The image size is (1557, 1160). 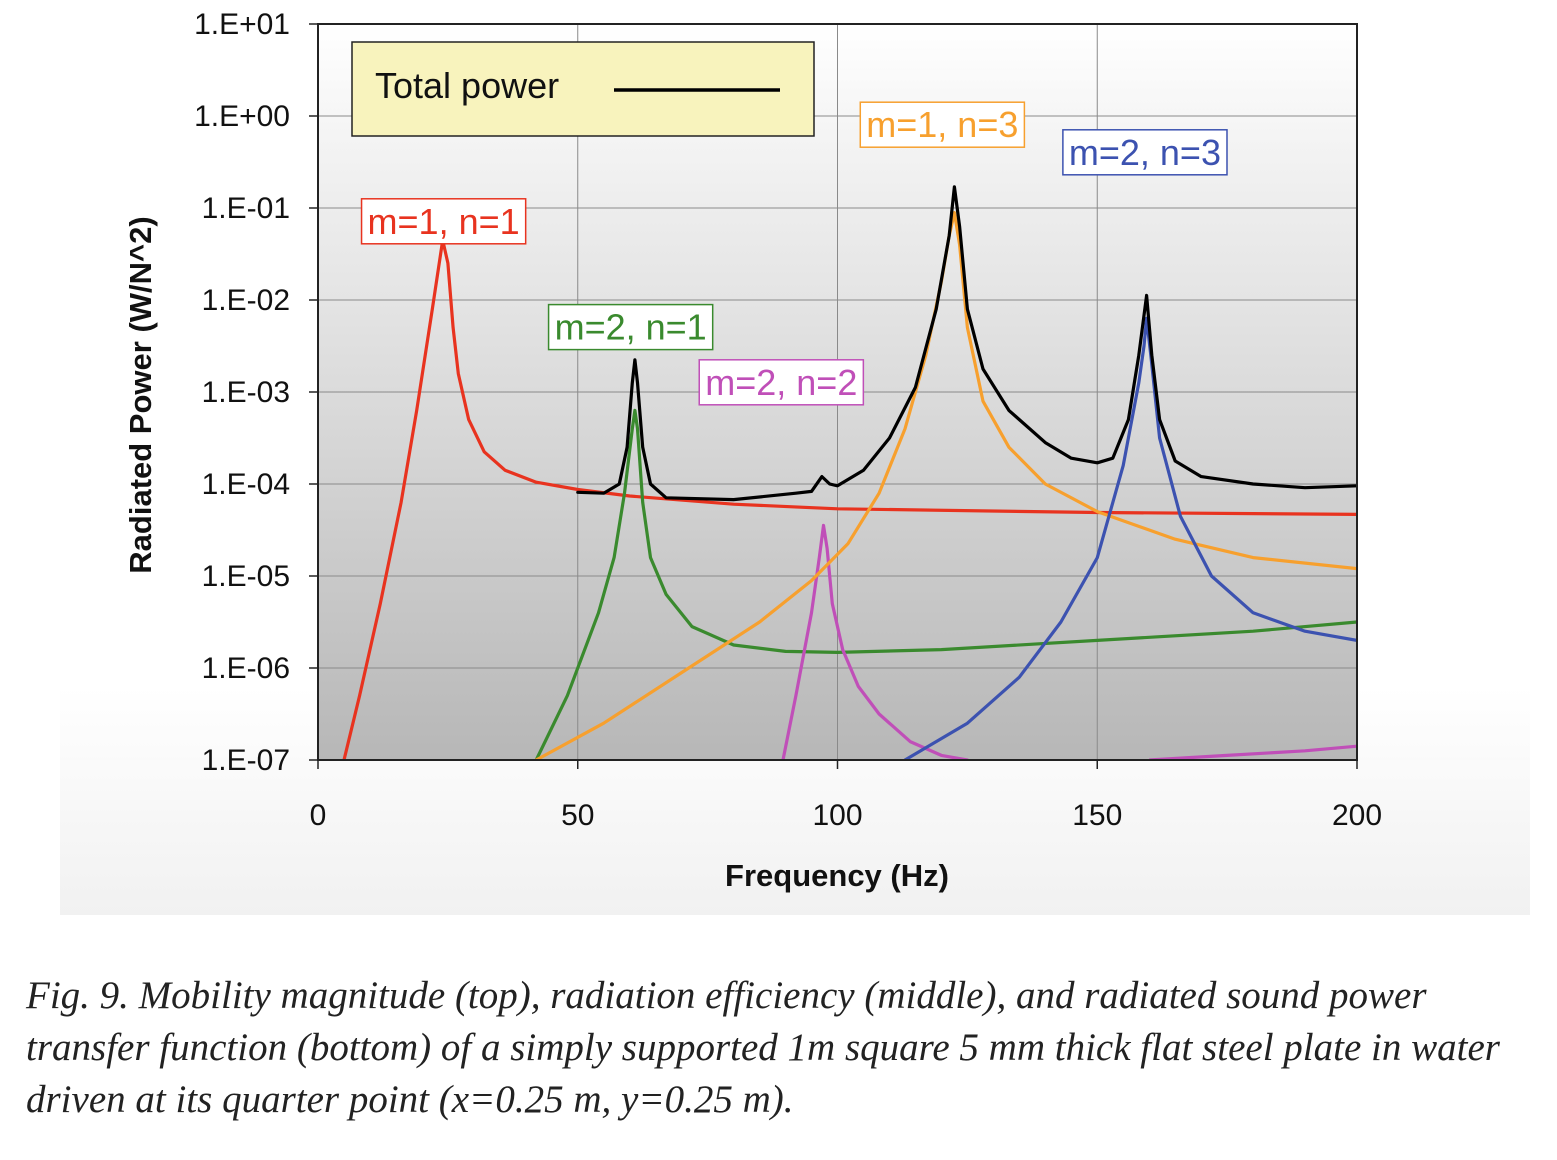 I want to click on mode-labels: m=1, n=1 m=2, n=1 m=2, n=2 m=1, n=3 m=2, n=3, so click(x=794, y=253).